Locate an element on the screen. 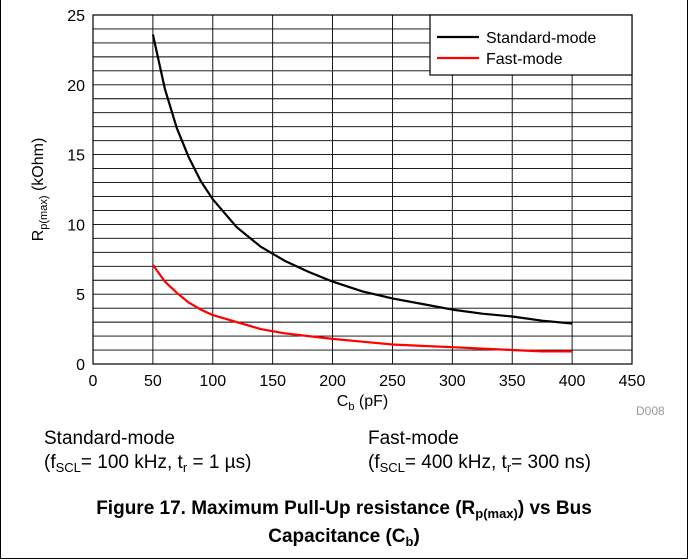 This screenshot has height=560, width=688. figure-code: D008 is located at coordinates (650, 411).